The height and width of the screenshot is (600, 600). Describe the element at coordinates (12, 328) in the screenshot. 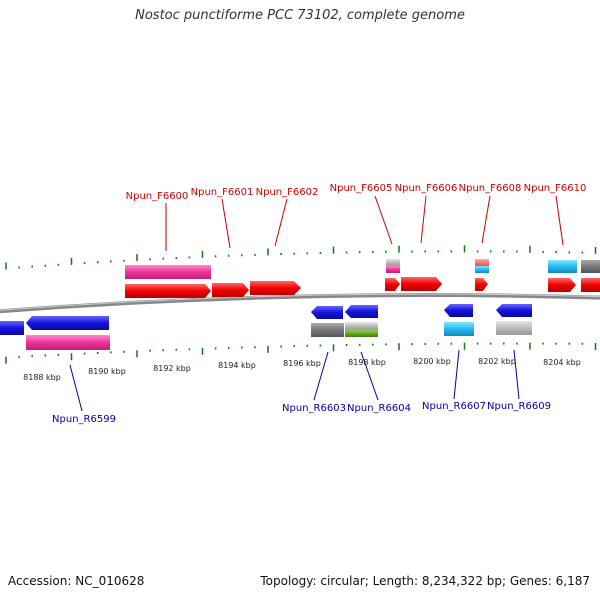

I see `gene-arrow-r6598` at that location.